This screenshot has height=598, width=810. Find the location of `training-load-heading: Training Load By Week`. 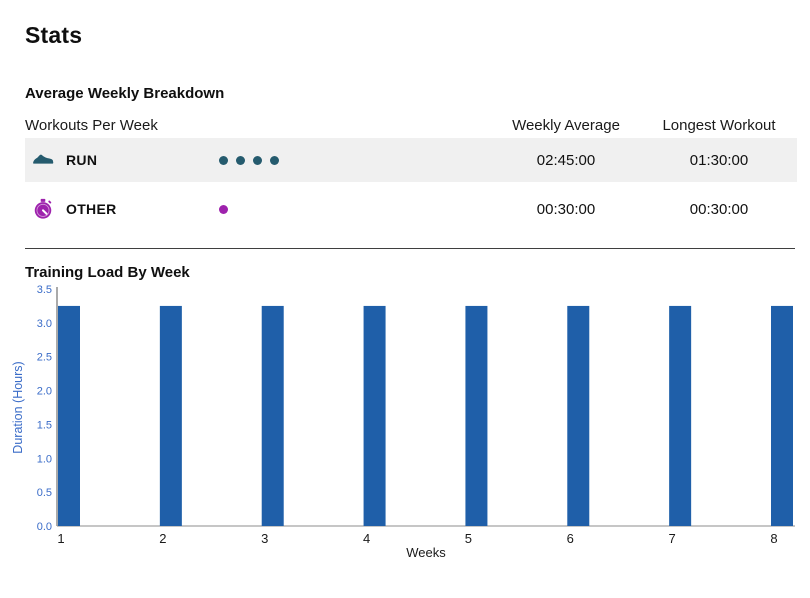

training-load-heading: Training Load By Week is located at coordinates (107, 272).